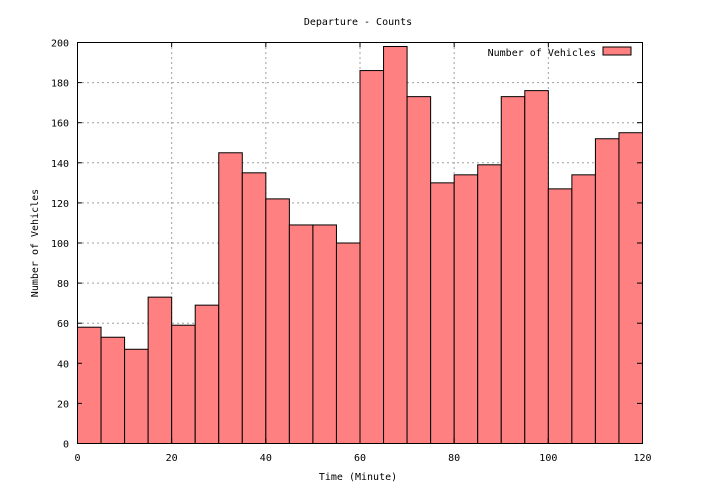  Describe the element at coordinates (60, 204) in the screenshot. I see `y-tick-label: 120` at that location.